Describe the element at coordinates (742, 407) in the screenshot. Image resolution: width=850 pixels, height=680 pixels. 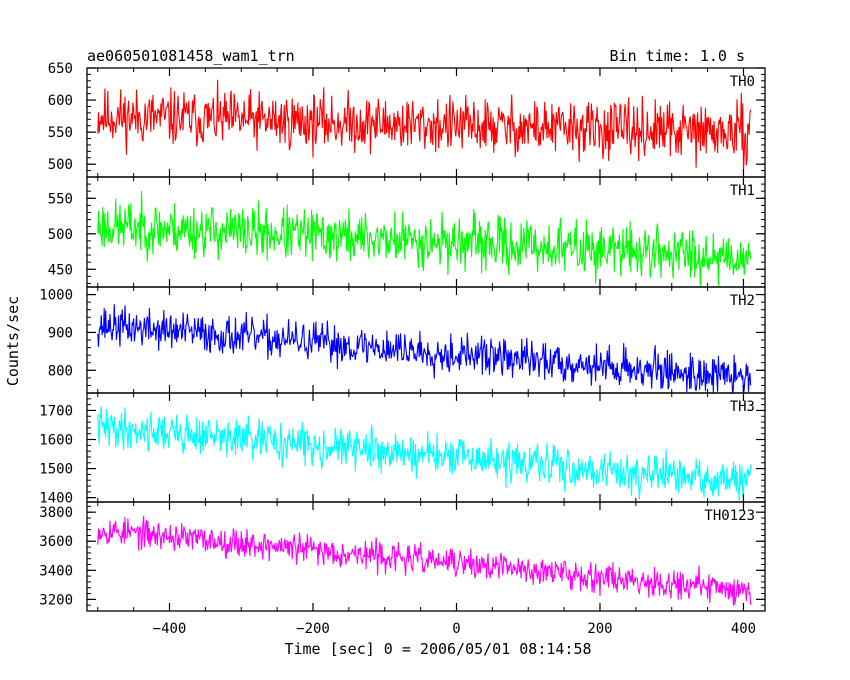
I see `panel-label: TH3` at that location.